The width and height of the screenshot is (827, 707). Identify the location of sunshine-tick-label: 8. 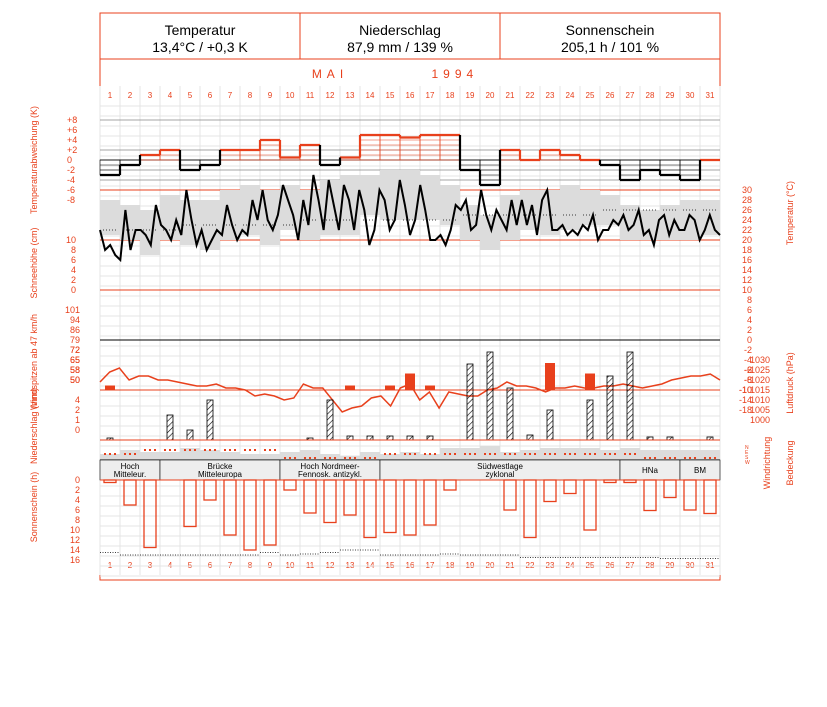
(77, 520).